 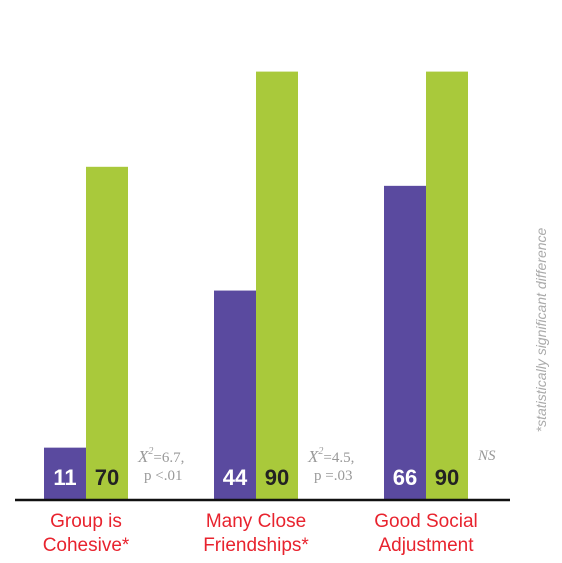 What do you see at coordinates (86, 533) in the screenshot?
I see `category-label: Group is Cohesive*` at bounding box center [86, 533].